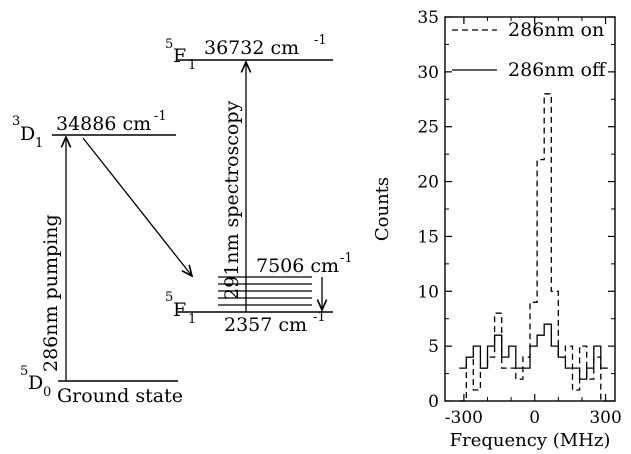 The image size is (631, 454). What do you see at coordinates (530, 440) in the screenshot?
I see `x-axis-title: Frequency (MHz)` at bounding box center [530, 440].